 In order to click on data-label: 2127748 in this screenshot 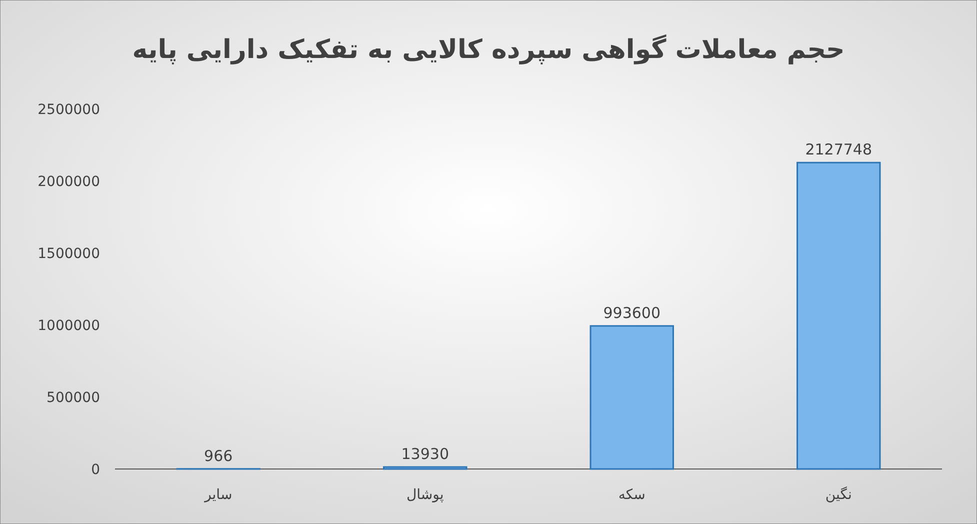, I will do `click(838, 149)`.